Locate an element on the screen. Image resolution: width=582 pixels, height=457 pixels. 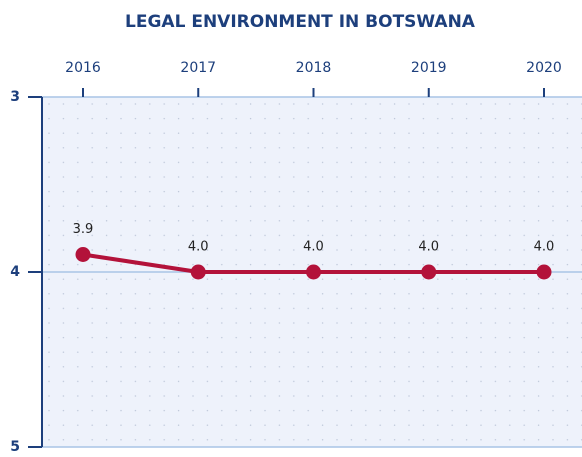
x-tick-label: 2017 is located at coordinates (198, 68).